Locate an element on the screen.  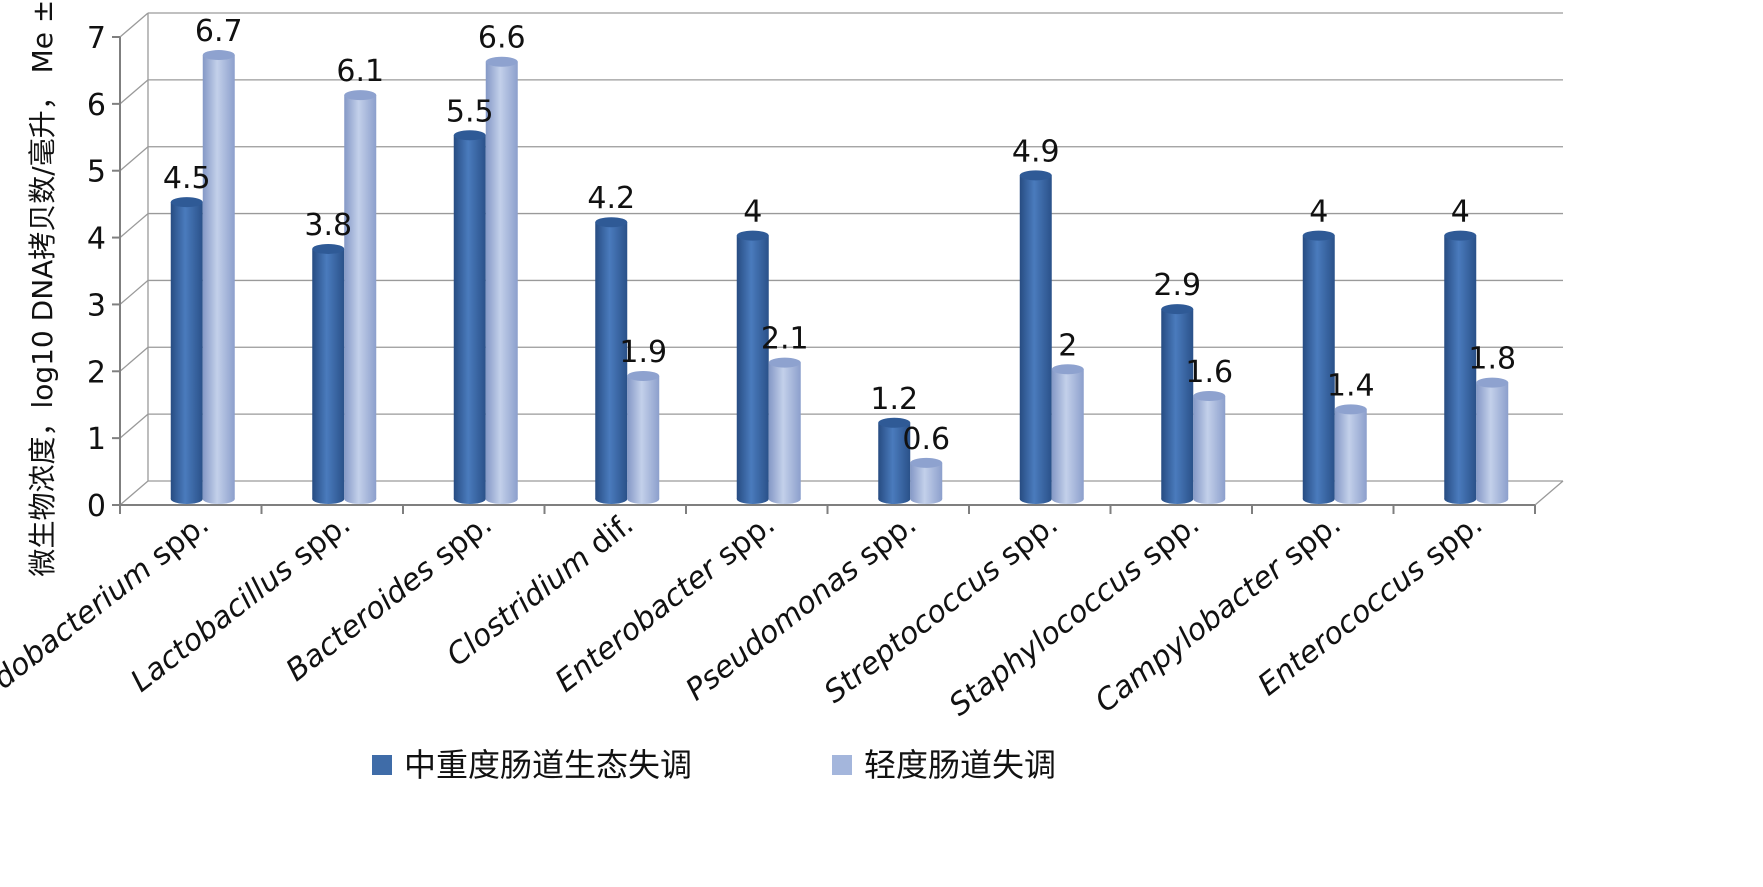
x-tick-label: Streptococcus spp. is located at coordinates (941, 609).